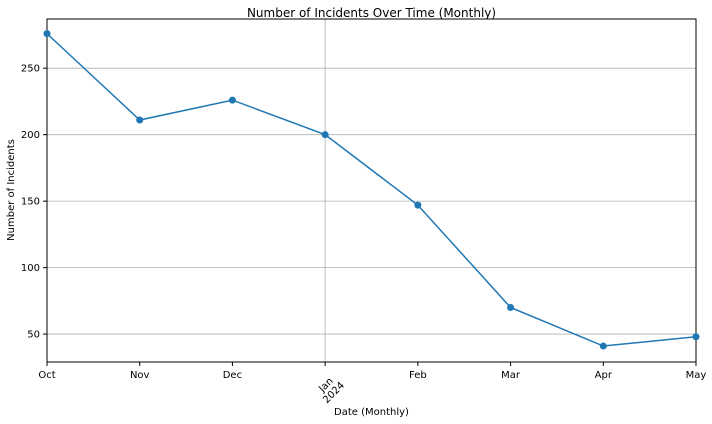  I want to click on y-tick-label: 100, so click(30, 268).